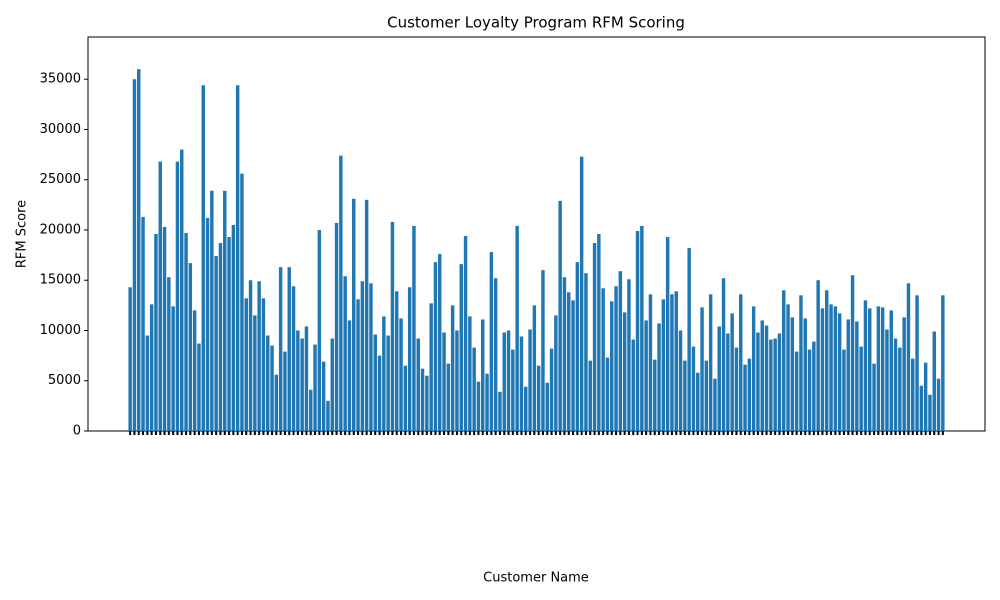 This screenshot has width=1000, height=600. I want to click on x-axis-label: Customer Name, so click(536, 578).